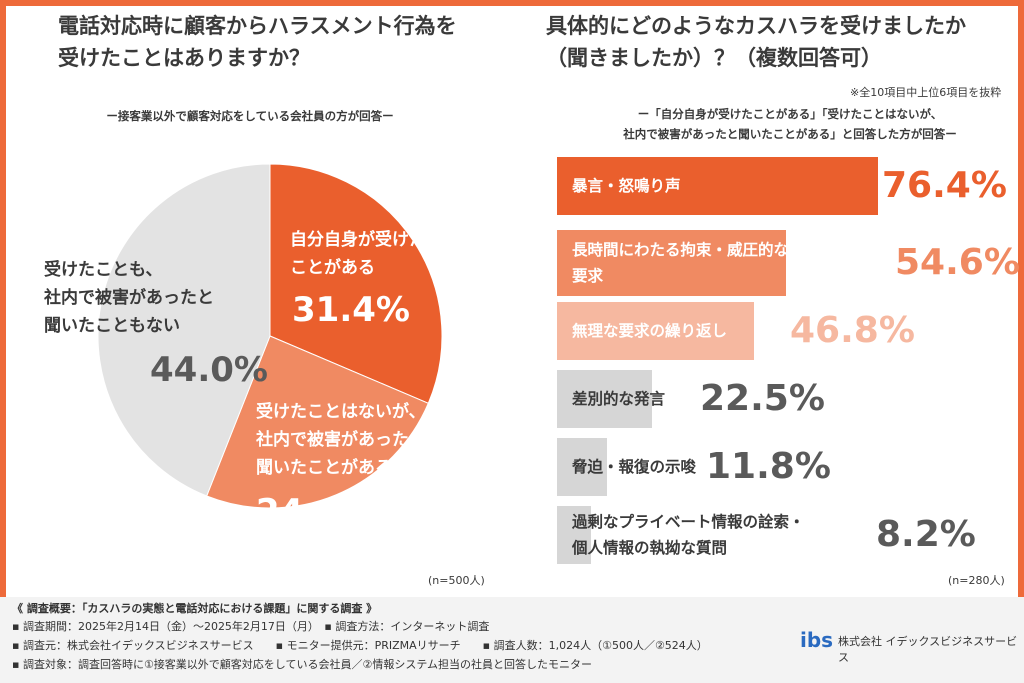 This screenshot has width=1024, height=683. What do you see at coordinates (817, 640) in the screenshot?
I see `company-logo: ibs` at bounding box center [817, 640].